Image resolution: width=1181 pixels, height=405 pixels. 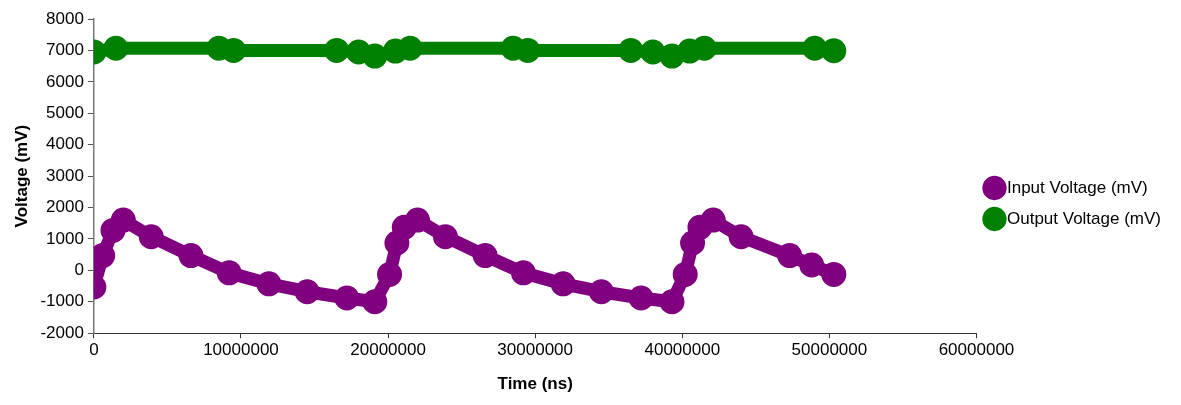 What do you see at coordinates (1077, 187) in the screenshot?
I see `legend-label: Input Voltage (mV)` at bounding box center [1077, 187].